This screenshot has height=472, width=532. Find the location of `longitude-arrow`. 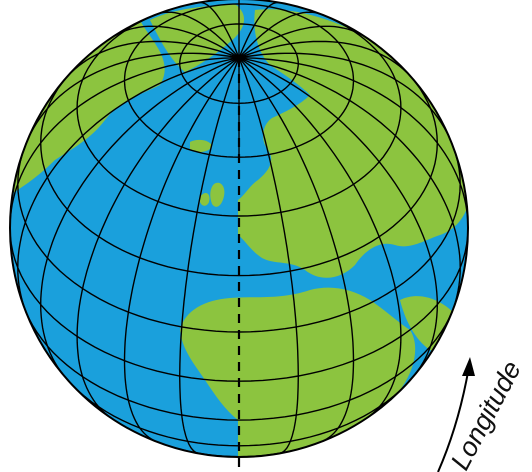

longitude-arrow is located at coordinates (456, 414).